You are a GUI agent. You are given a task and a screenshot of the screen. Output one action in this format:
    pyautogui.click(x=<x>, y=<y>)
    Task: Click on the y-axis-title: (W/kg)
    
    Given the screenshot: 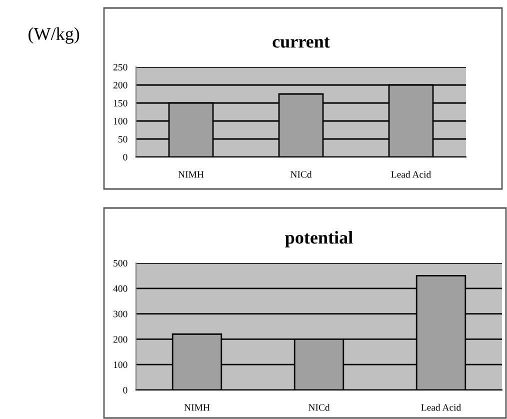 What is the action you would take?
    pyautogui.click(x=54, y=35)
    